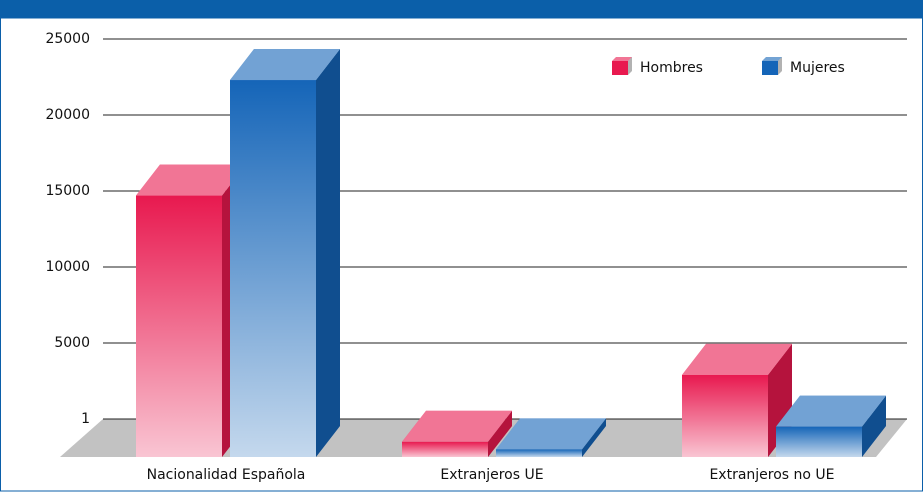 The height and width of the screenshot is (496, 923). Describe the element at coordinates (67, 39) in the screenshot. I see `y-tick-label: 25000` at that location.